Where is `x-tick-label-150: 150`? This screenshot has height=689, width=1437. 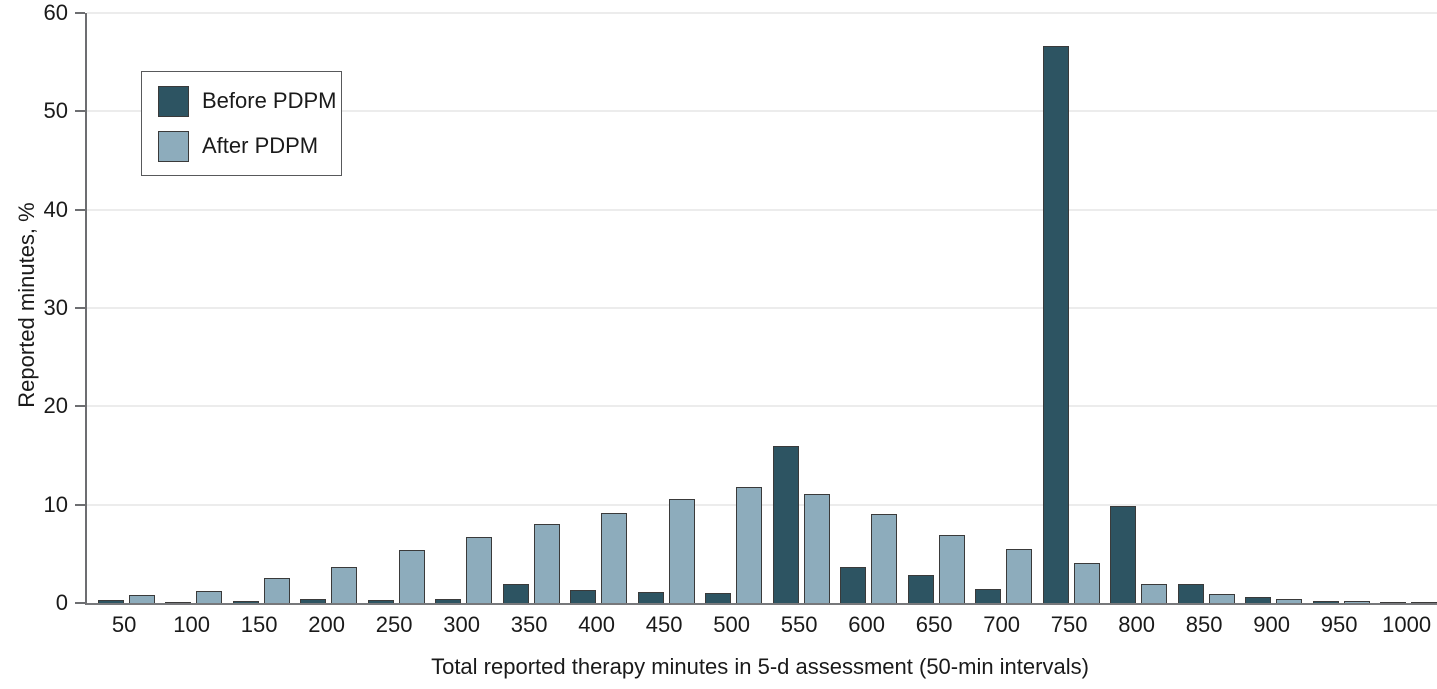 x-tick-label-150: 150 is located at coordinates (259, 624).